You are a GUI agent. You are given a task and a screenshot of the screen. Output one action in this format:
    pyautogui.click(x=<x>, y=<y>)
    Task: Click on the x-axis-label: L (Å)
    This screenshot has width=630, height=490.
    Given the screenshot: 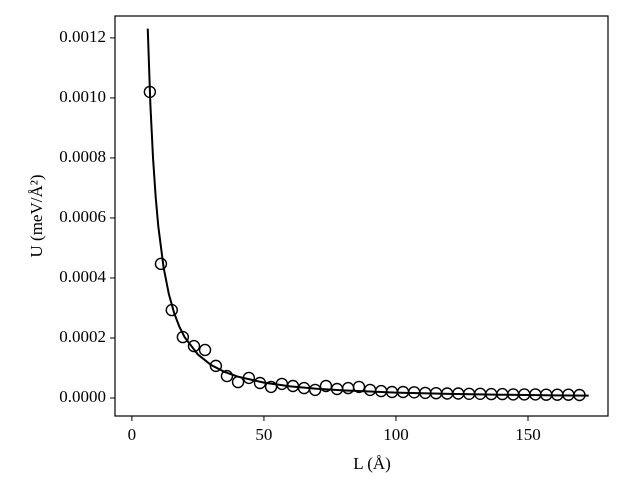 What is the action you would take?
    pyautogui.click(x=372, y=463)
    